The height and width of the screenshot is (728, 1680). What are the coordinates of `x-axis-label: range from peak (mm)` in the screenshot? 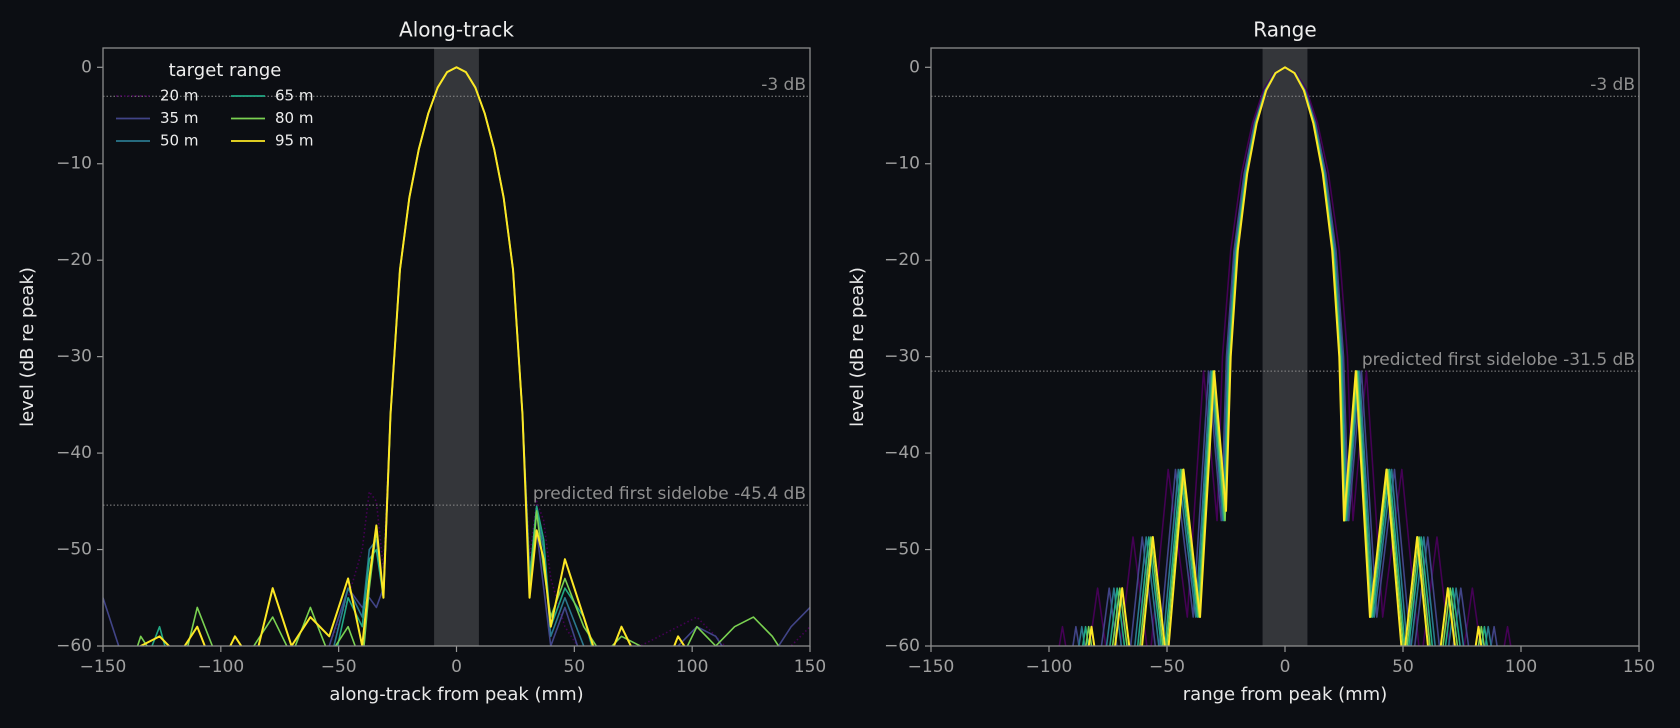 It's located at (1285, 694).